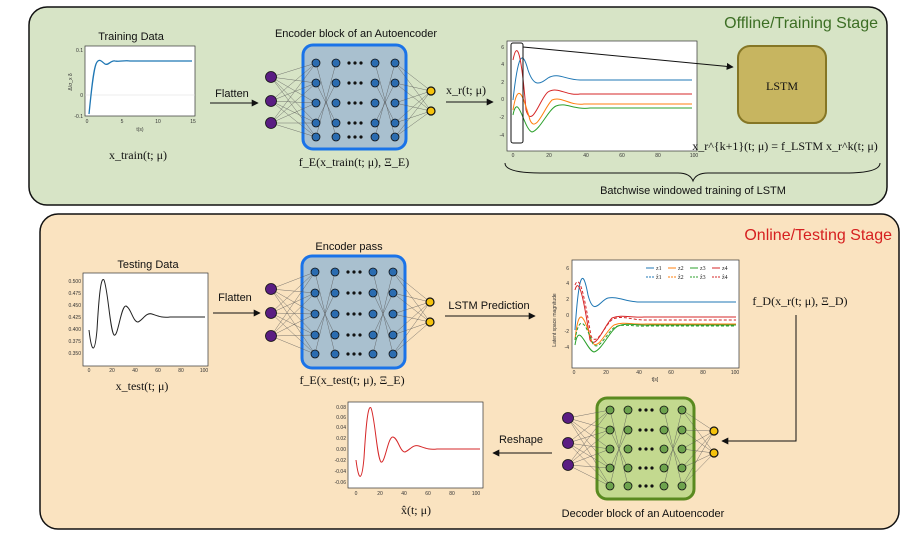  Describe the element at coordinates (567, 269) in the screenshot. I see `pred-ytick-1: 6` at that location.